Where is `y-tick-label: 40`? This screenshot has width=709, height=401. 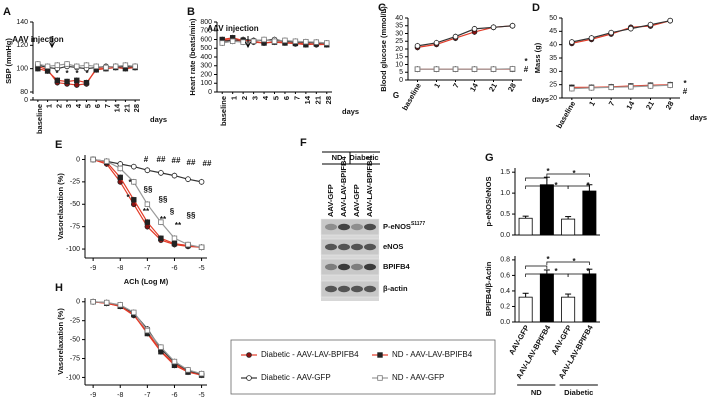 y-tick-label: 40 is located at coordinates (553, 45).